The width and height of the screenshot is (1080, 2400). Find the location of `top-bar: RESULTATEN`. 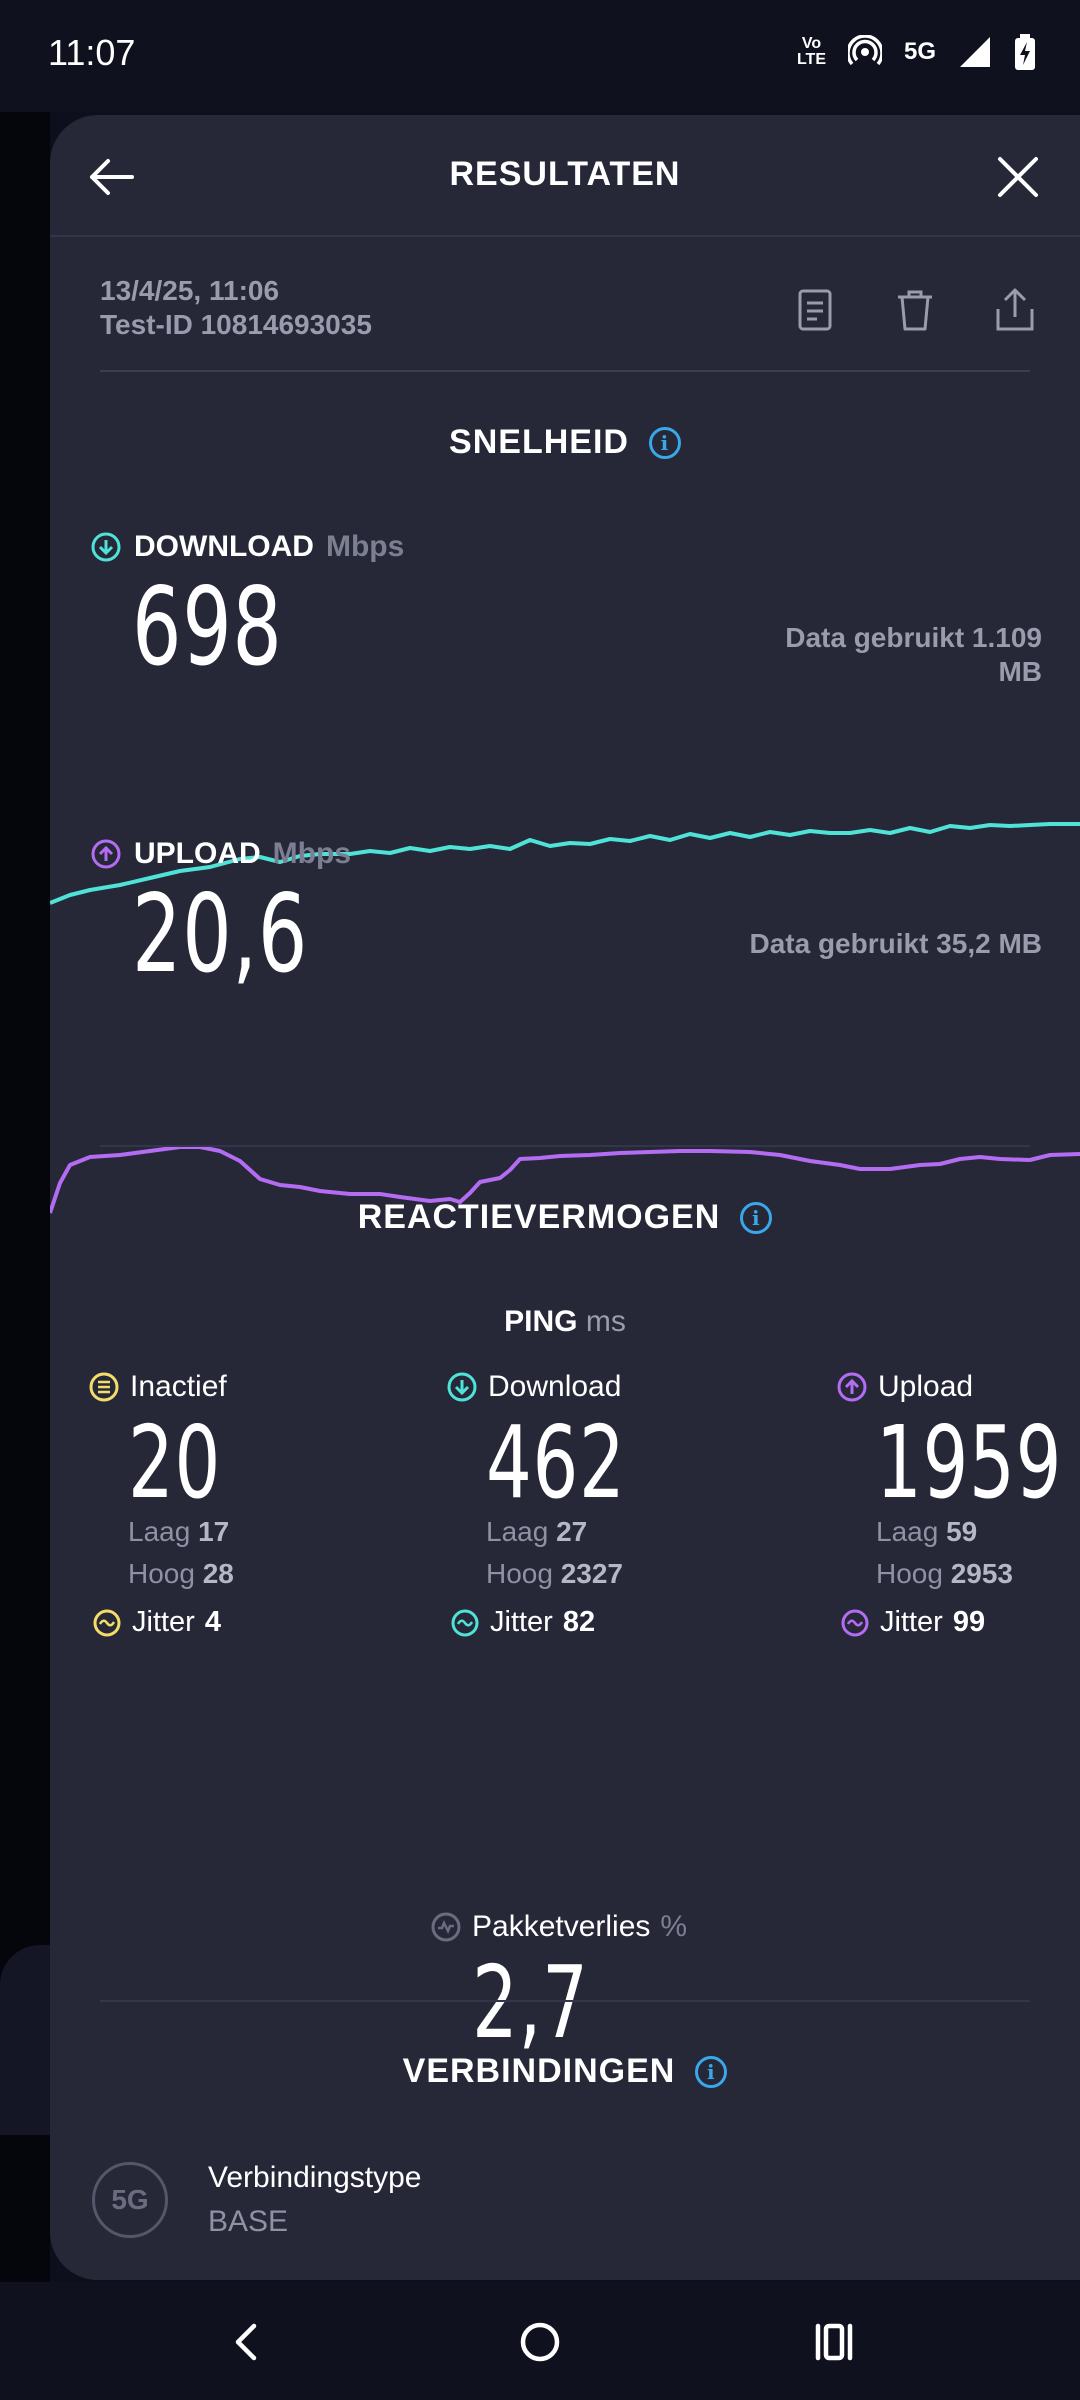

top-bar: RESULTATEN is located at coordinates (565, 176).